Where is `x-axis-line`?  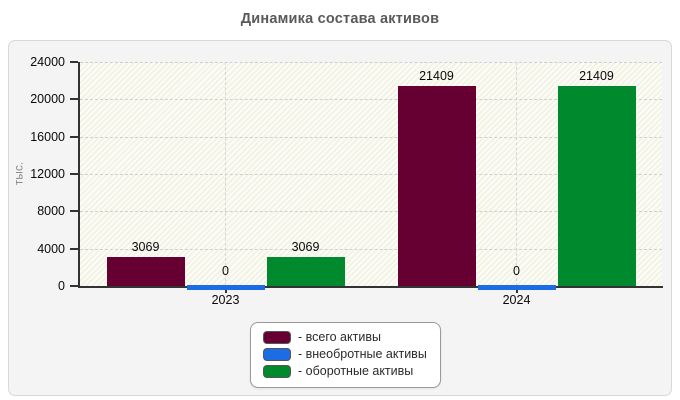 x-axis-line is located at coordinates (370, 287).